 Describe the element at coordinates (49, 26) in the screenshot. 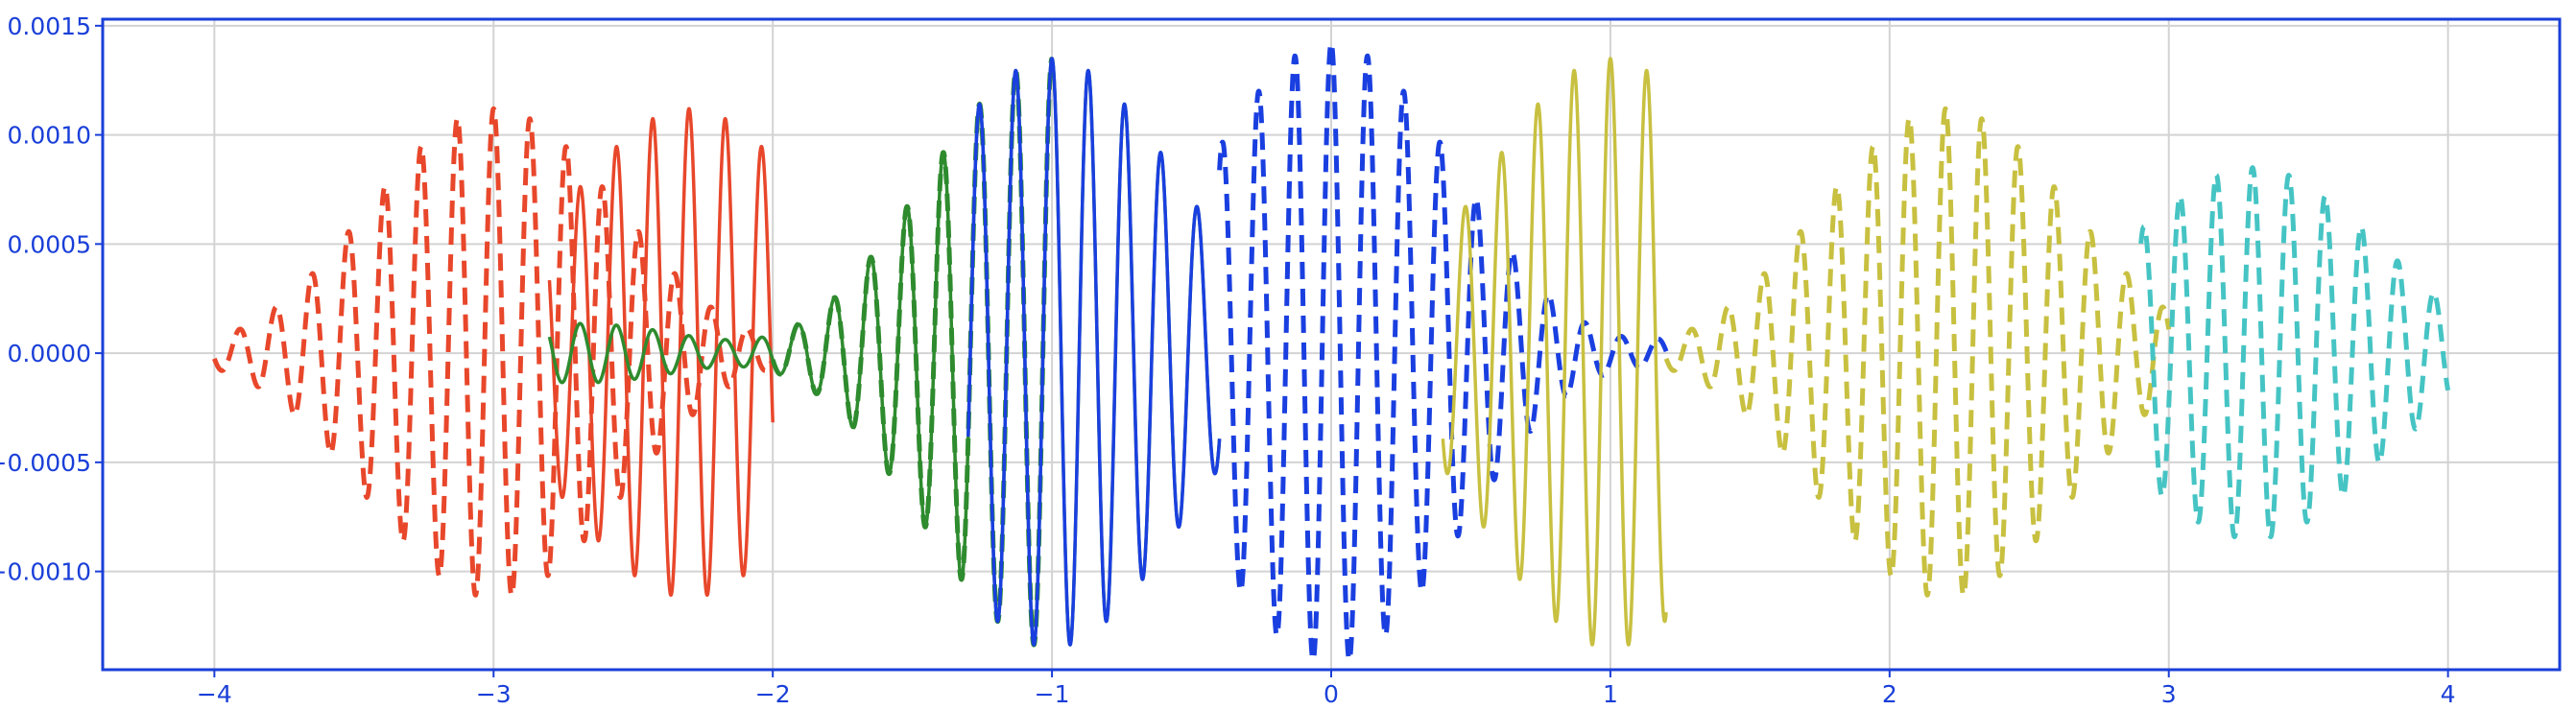

I see `y-tick-label: 0.0015` at that location.